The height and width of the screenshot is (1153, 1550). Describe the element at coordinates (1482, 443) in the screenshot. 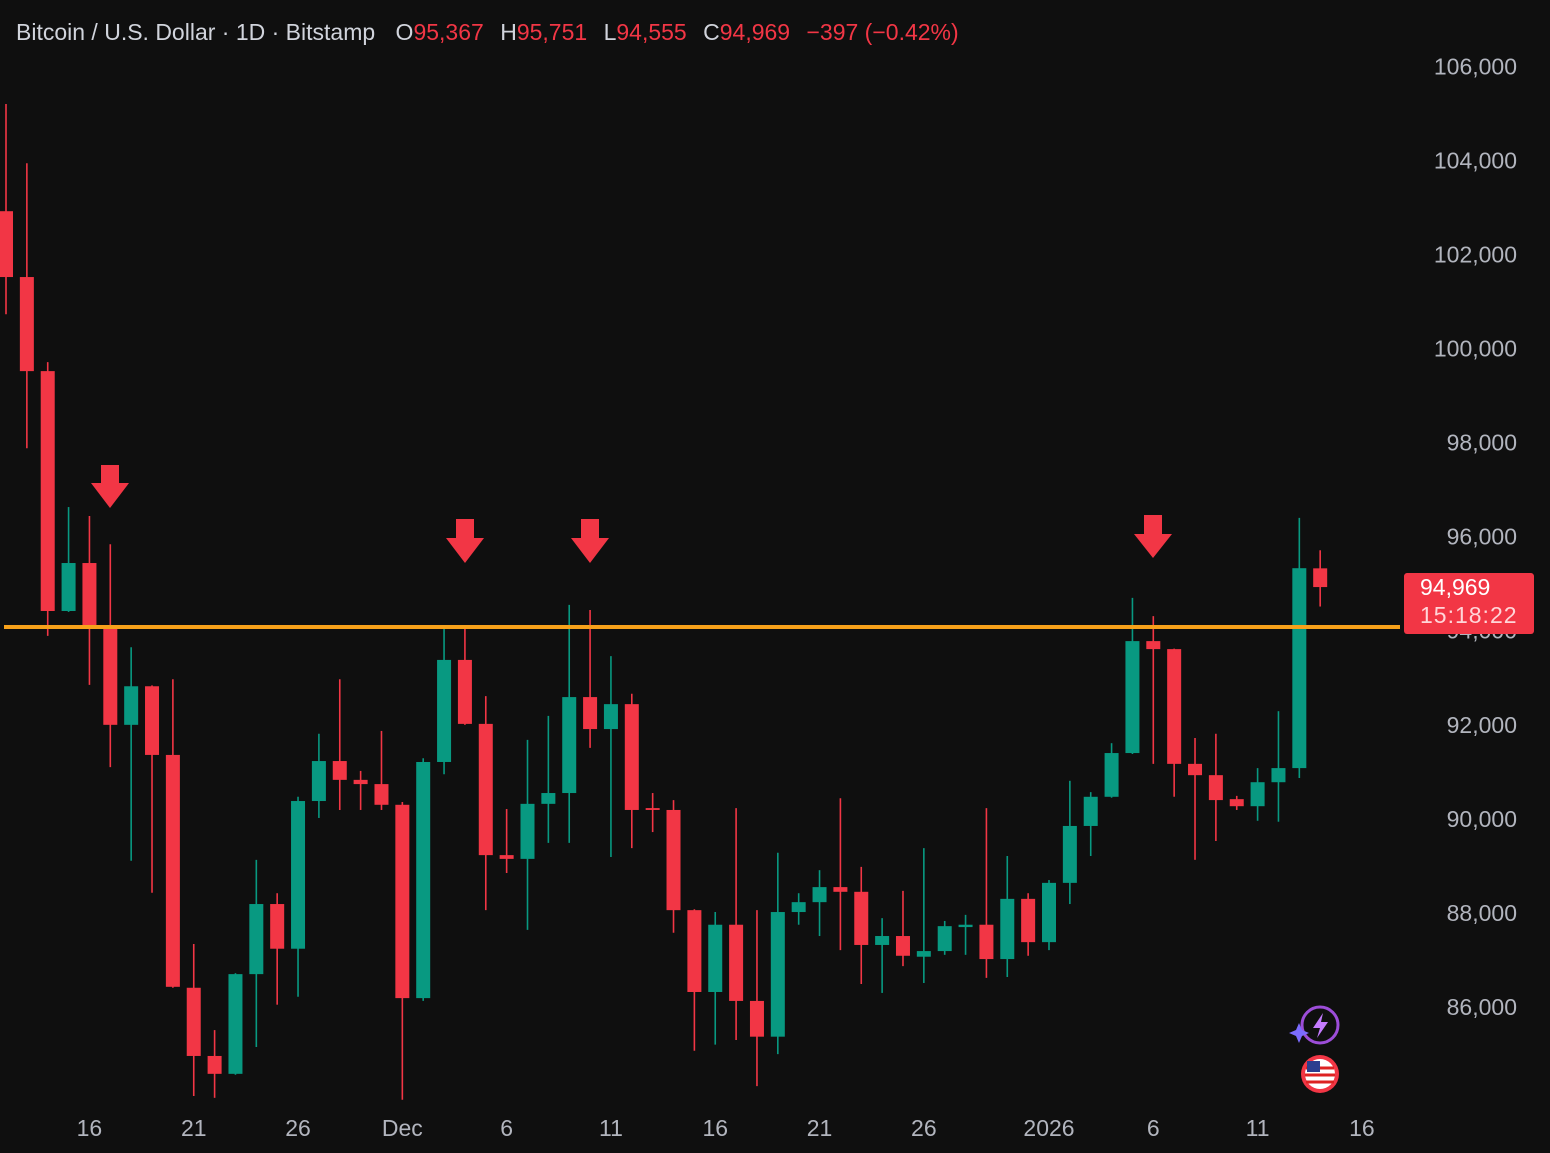

I see `y-tick-label: 98,000` at that location.